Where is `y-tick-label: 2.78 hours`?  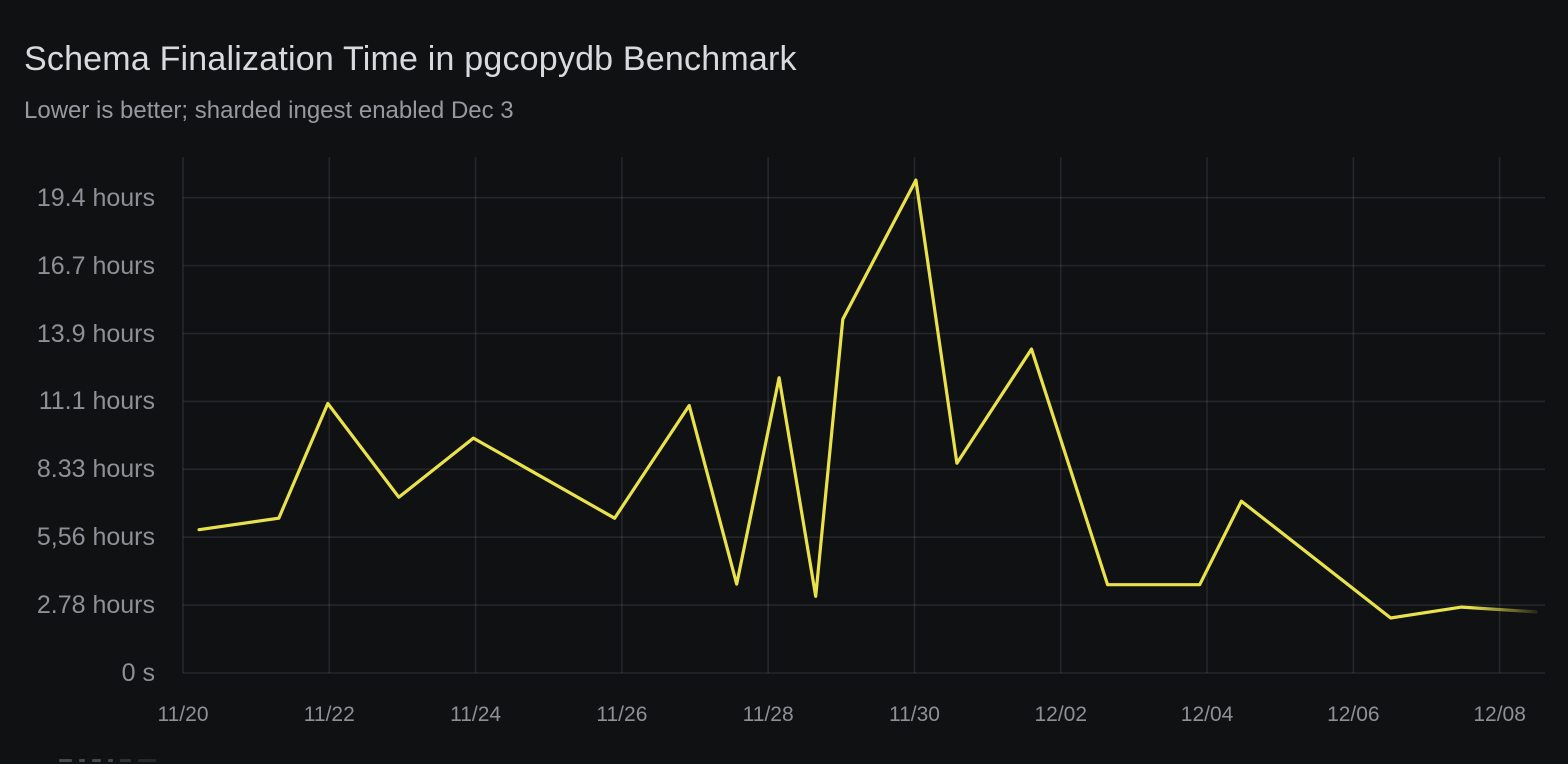
y-tick-label: 2.78 hours is located at coordinates (95, 605).